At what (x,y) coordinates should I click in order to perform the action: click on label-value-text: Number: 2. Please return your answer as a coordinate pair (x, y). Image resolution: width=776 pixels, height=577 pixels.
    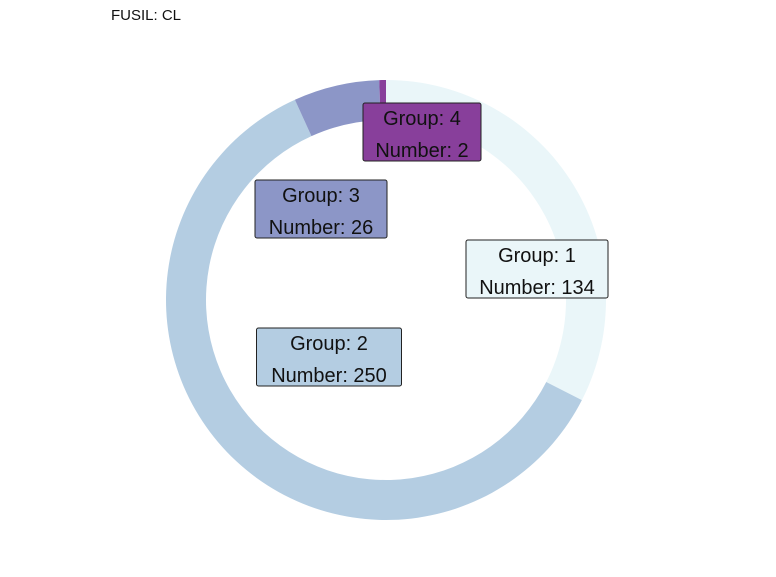
    Looking at the image, I should click on (421, 151).